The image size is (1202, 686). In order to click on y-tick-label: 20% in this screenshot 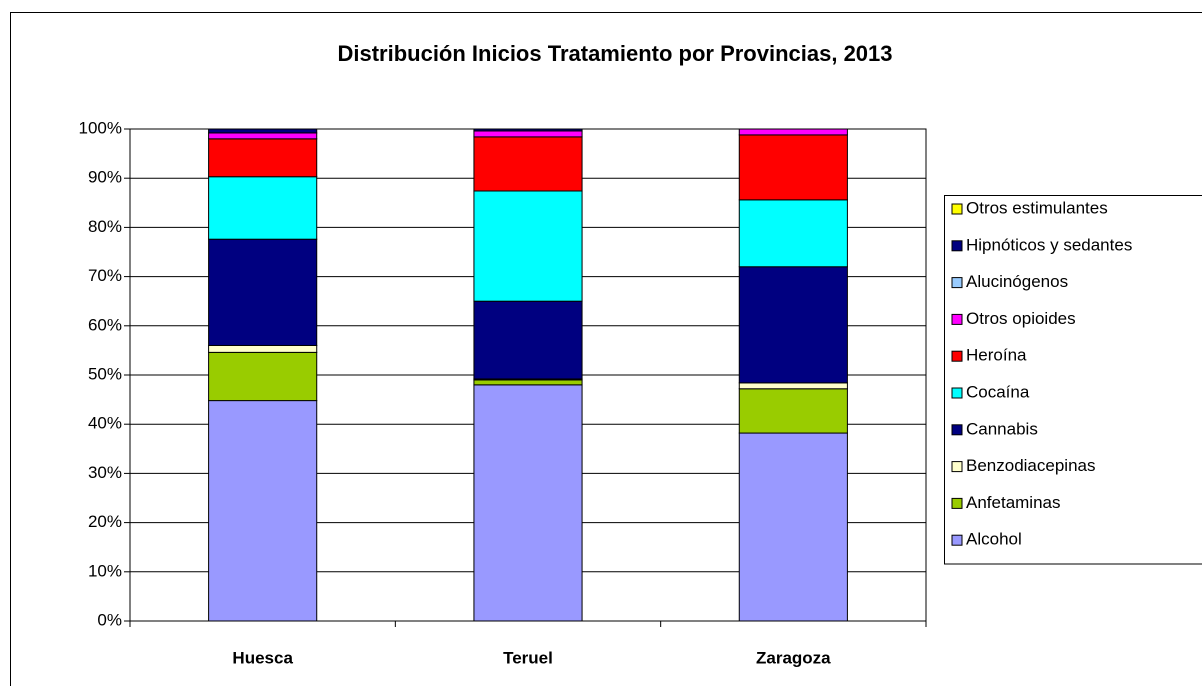, I will do `click(105, 521)`.